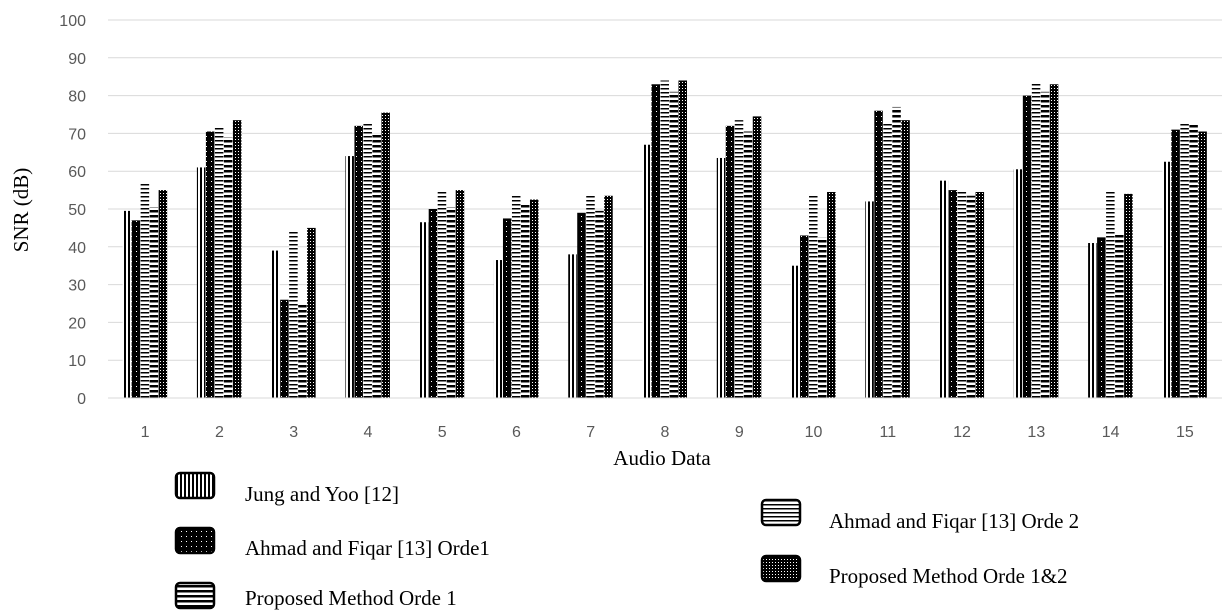 The image size is (1225, 610). Describe the element at coordinates (219, 432) in the screenshot. I see `x-tick-label: 2` at that location.